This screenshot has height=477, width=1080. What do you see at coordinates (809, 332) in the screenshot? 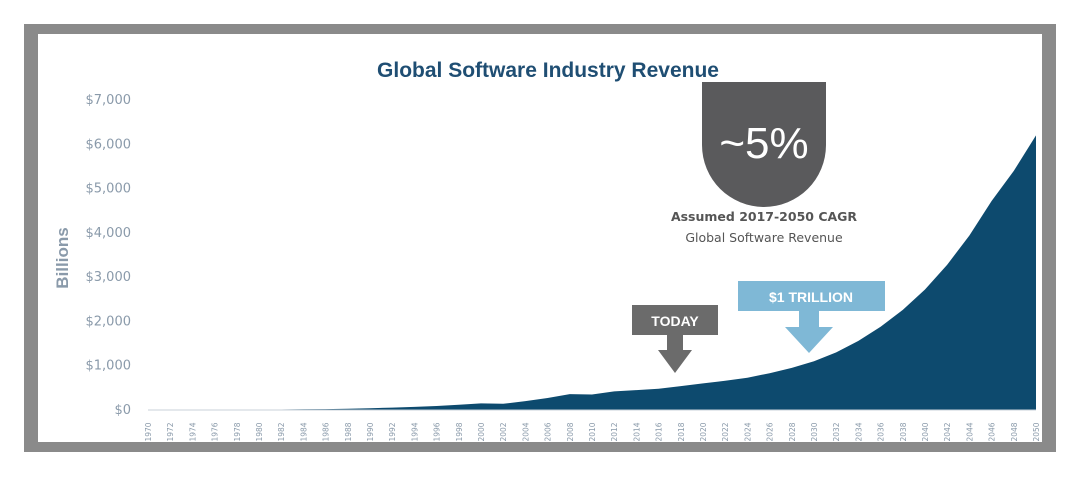
I see `trillion-arrow` at bounding box center [809, 332].